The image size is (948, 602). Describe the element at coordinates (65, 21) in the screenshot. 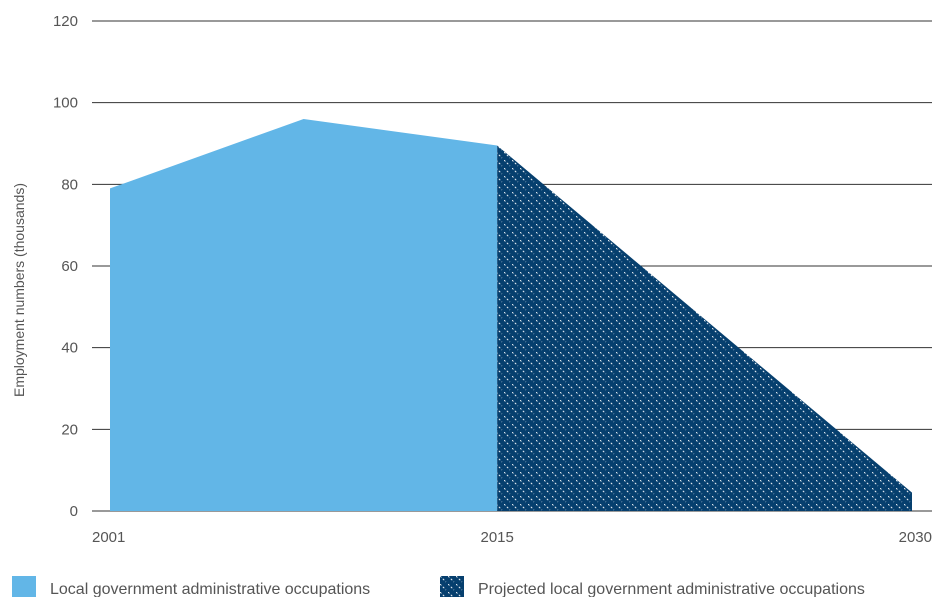

I see `y-tick-label: 120` at that location.